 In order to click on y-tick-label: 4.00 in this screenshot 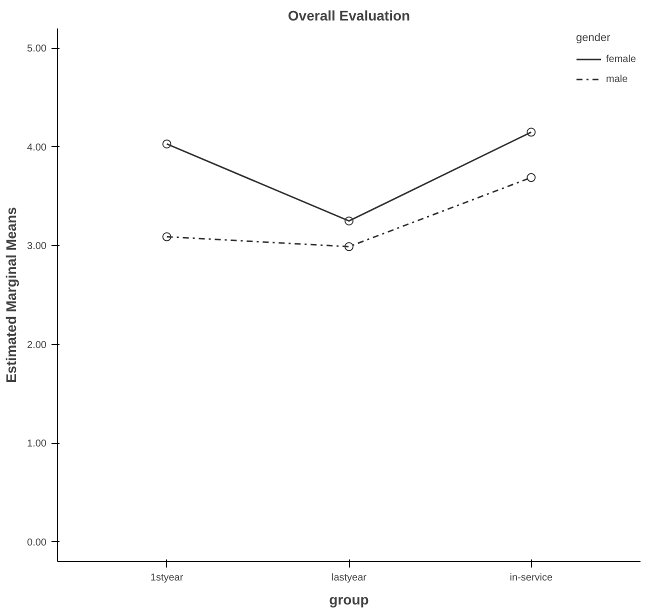, I will do `click(37, 148)`.